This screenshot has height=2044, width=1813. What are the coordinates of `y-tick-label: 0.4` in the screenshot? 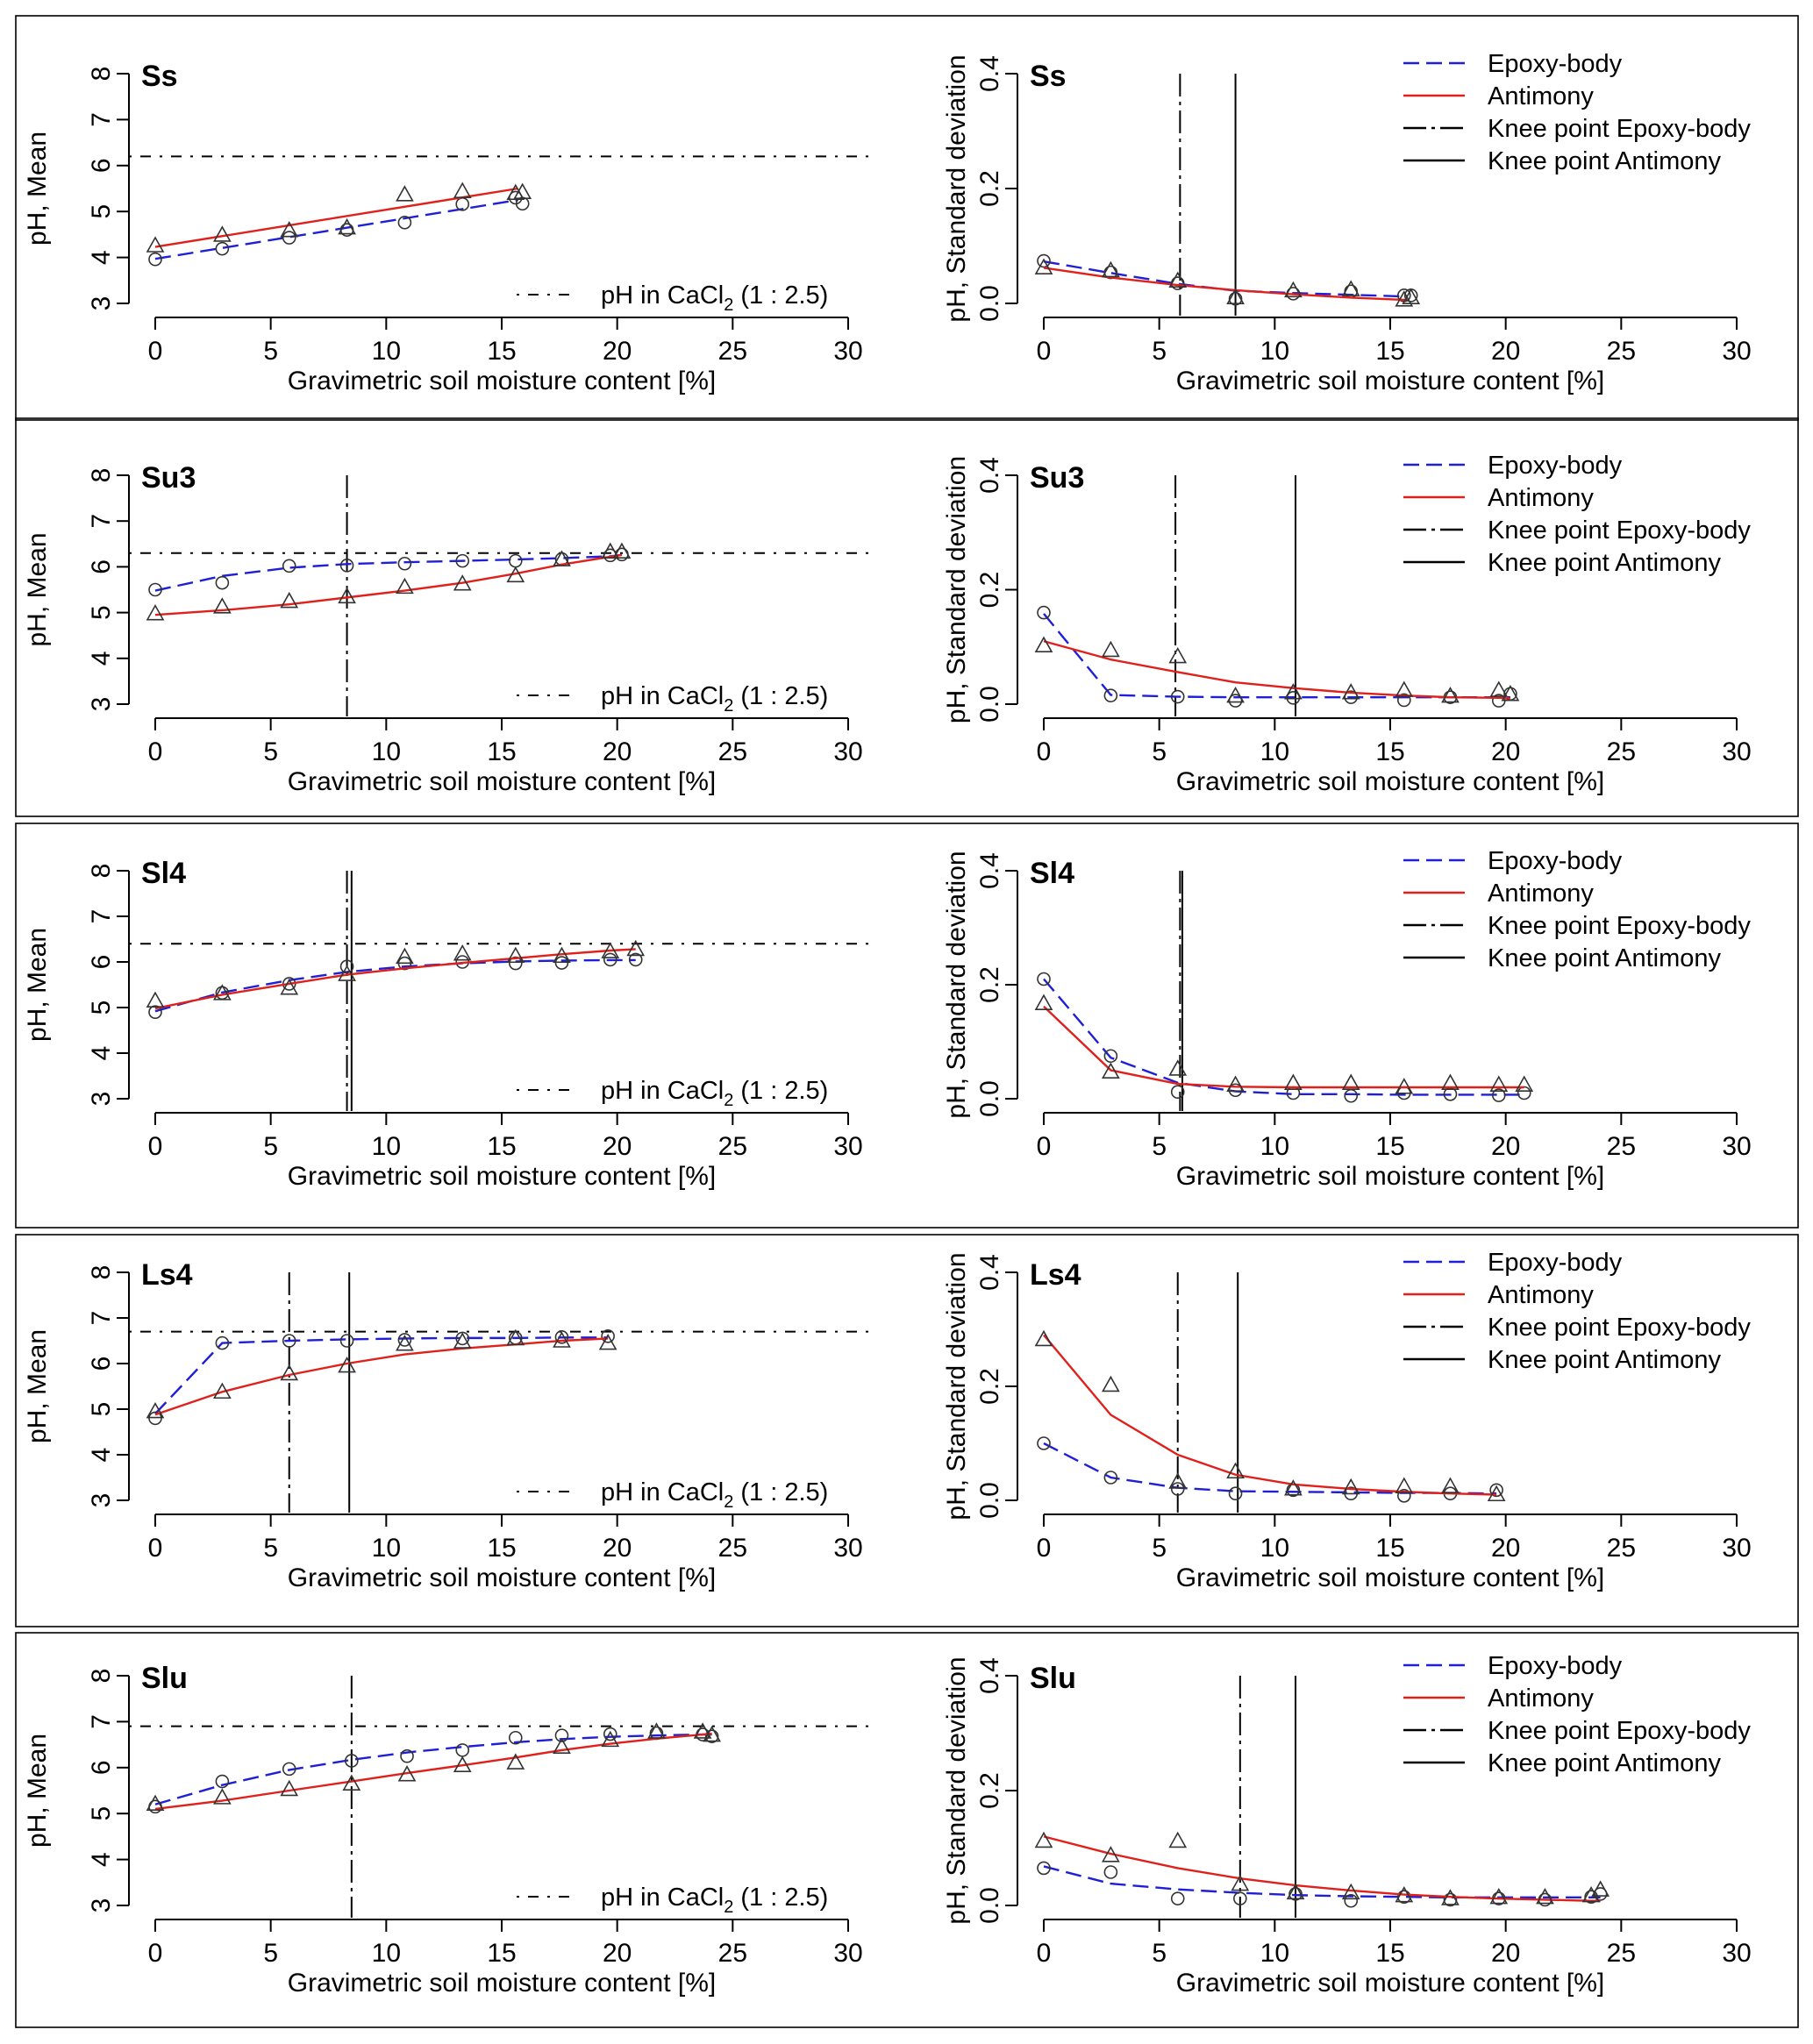 It's located at (989, 1272).